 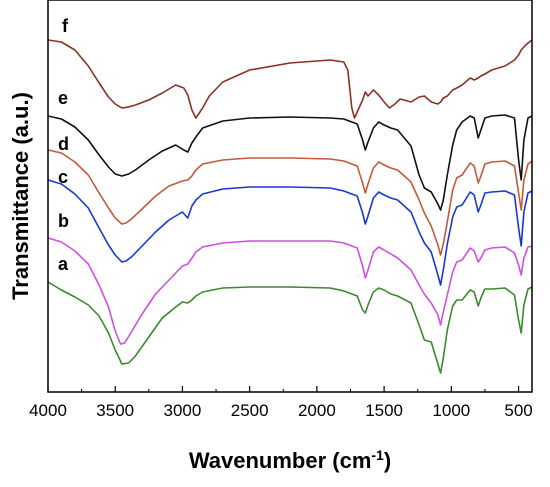 What do you see at coordinates (183, 410) in the screenshot?
I see `x-tick-label: 3000` at bounding box center [183, 410].